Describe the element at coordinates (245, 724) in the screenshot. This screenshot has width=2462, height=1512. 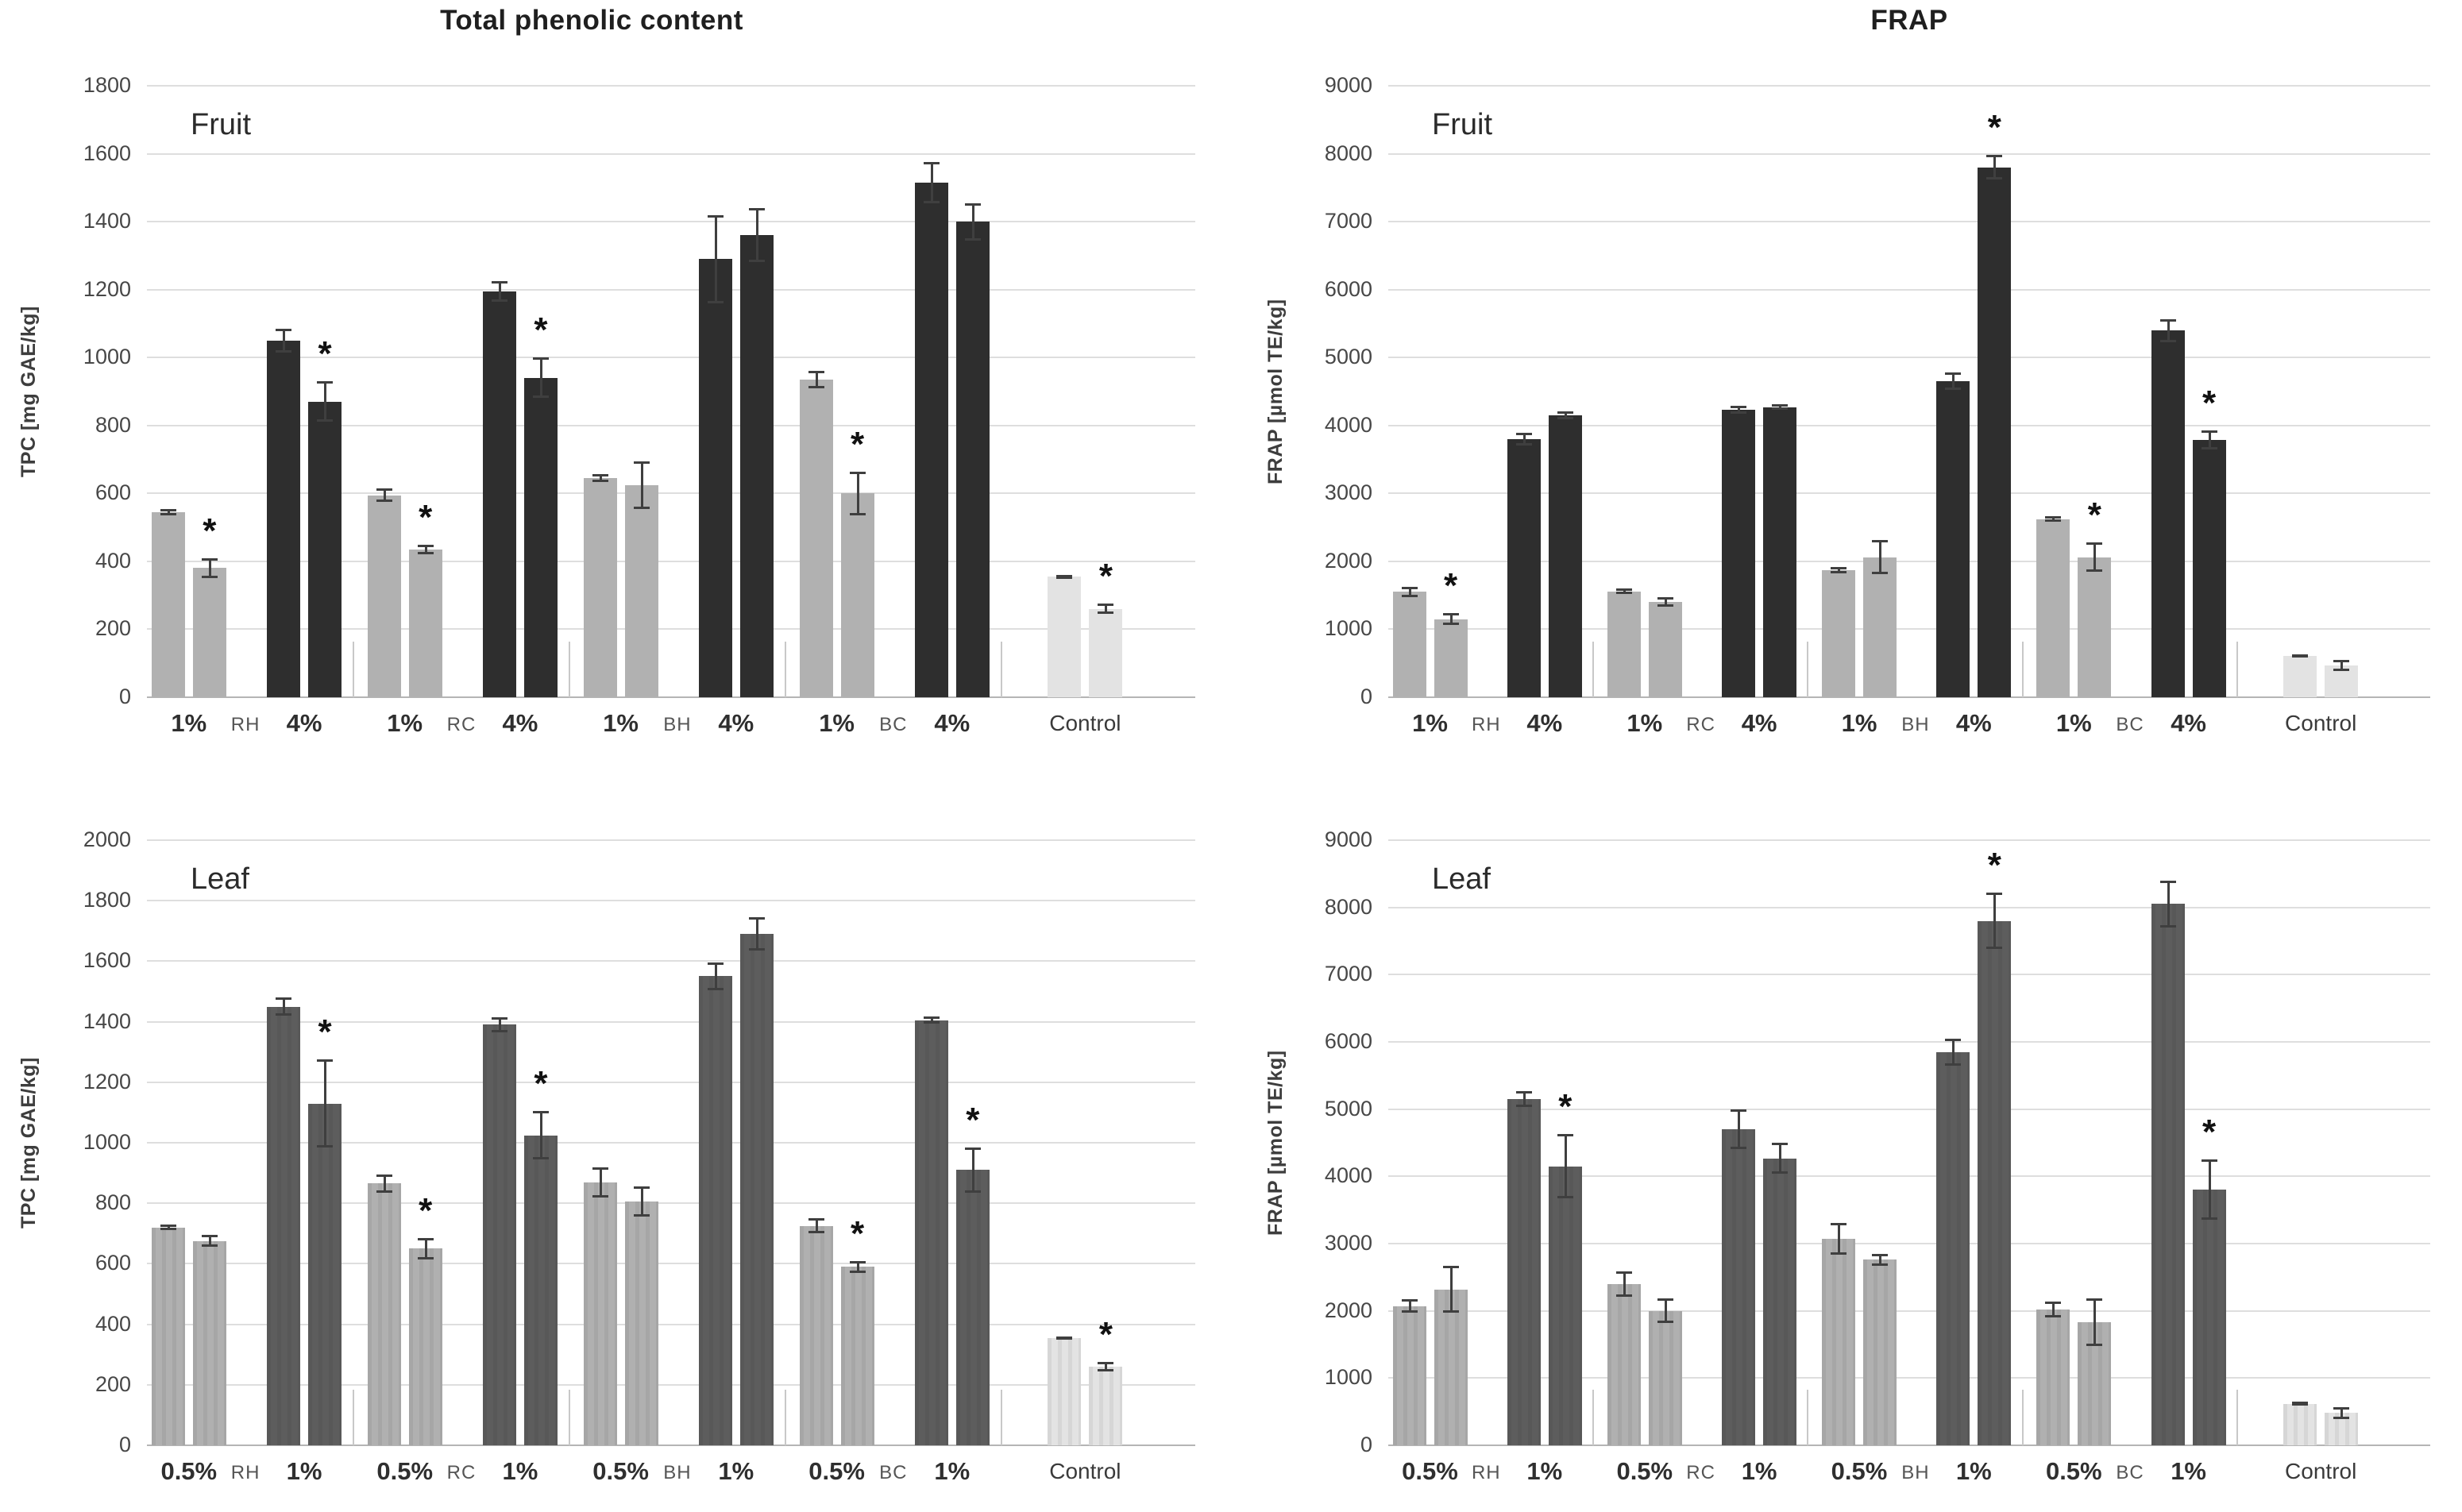
I see `x-label-species: RH` at that location.